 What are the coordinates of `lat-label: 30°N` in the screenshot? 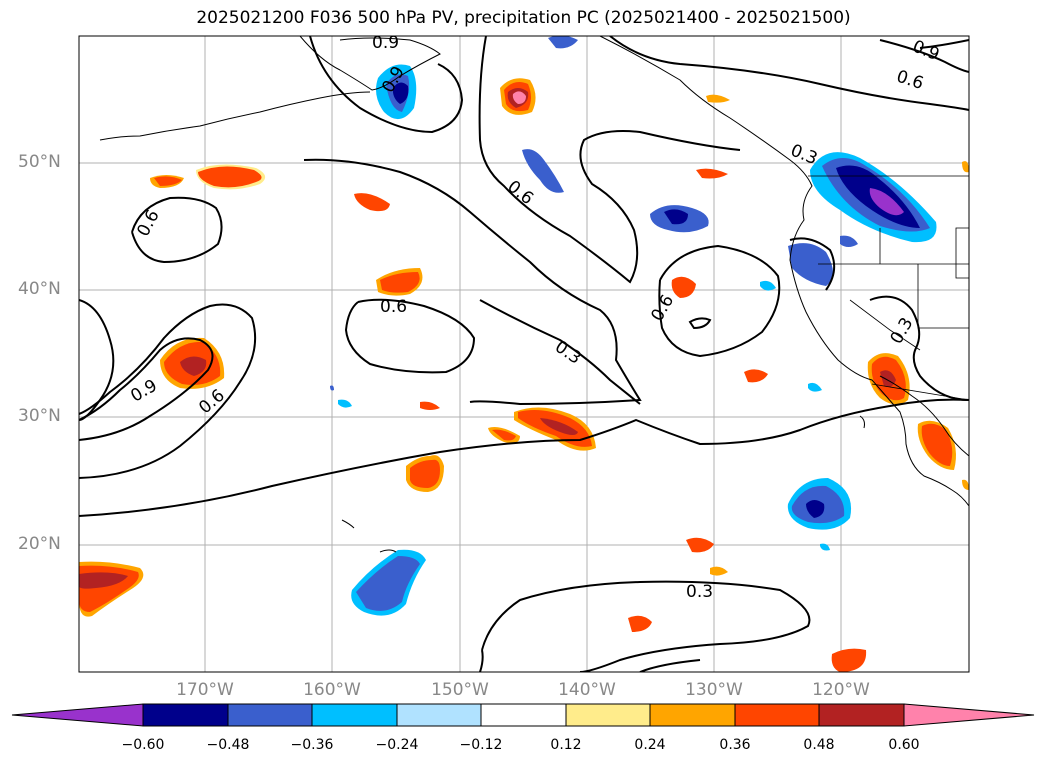 It's located at (39, 416).